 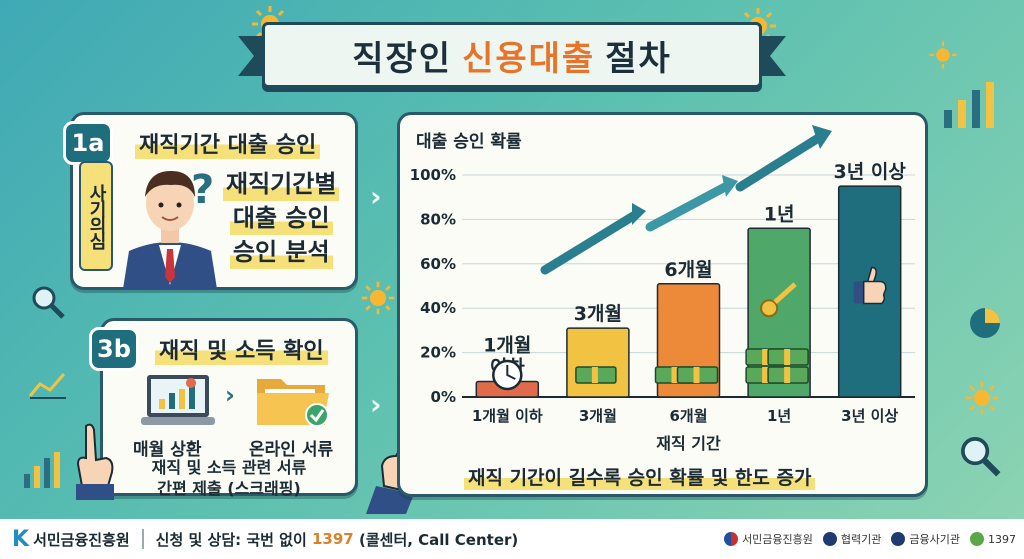 What do you see at coordinates (443, 397) in the screenshot?
I see `y-tick-label: 0%` at bounding box center [443, 397].